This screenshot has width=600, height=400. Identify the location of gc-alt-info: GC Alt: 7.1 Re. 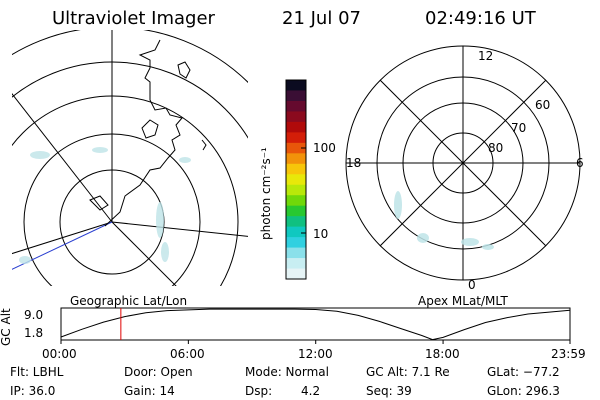
(408, 372).